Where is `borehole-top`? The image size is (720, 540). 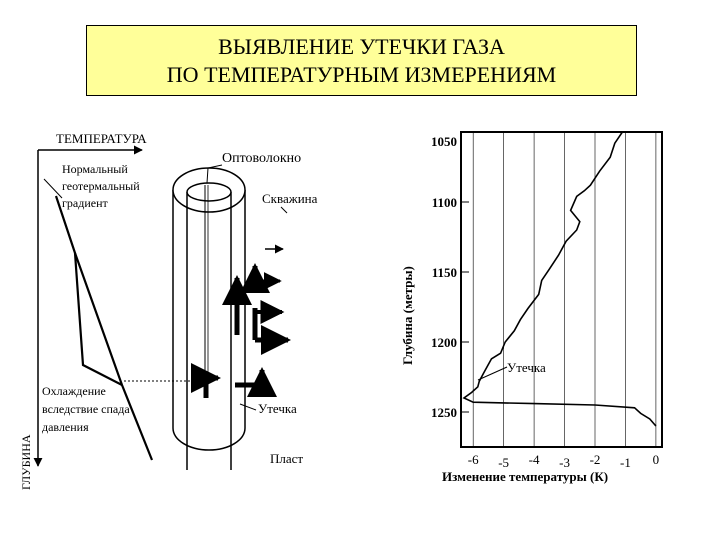 borehole-top is located at coordinates (209, 192).